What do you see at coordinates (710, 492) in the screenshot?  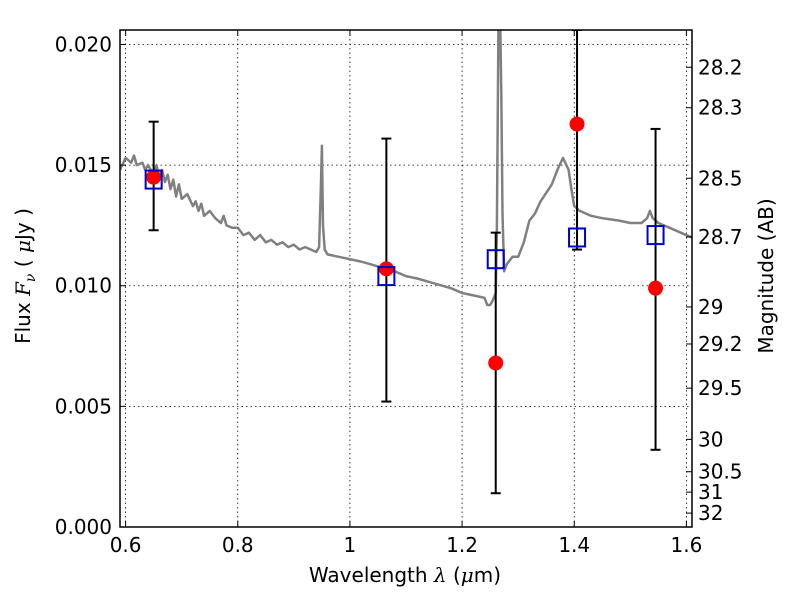 I see `mag-tick-label: 31` at bounding box center [710, 492].